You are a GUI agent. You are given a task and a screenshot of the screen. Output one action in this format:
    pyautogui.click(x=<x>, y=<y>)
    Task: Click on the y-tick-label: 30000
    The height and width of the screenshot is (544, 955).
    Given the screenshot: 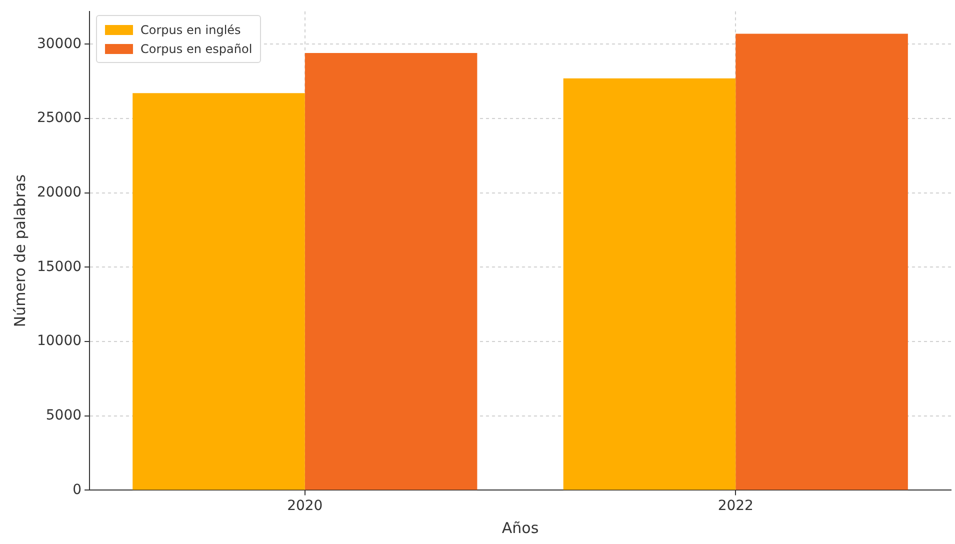 What is the action you would take?
    pyautogui.click(x=59, y=44)
    